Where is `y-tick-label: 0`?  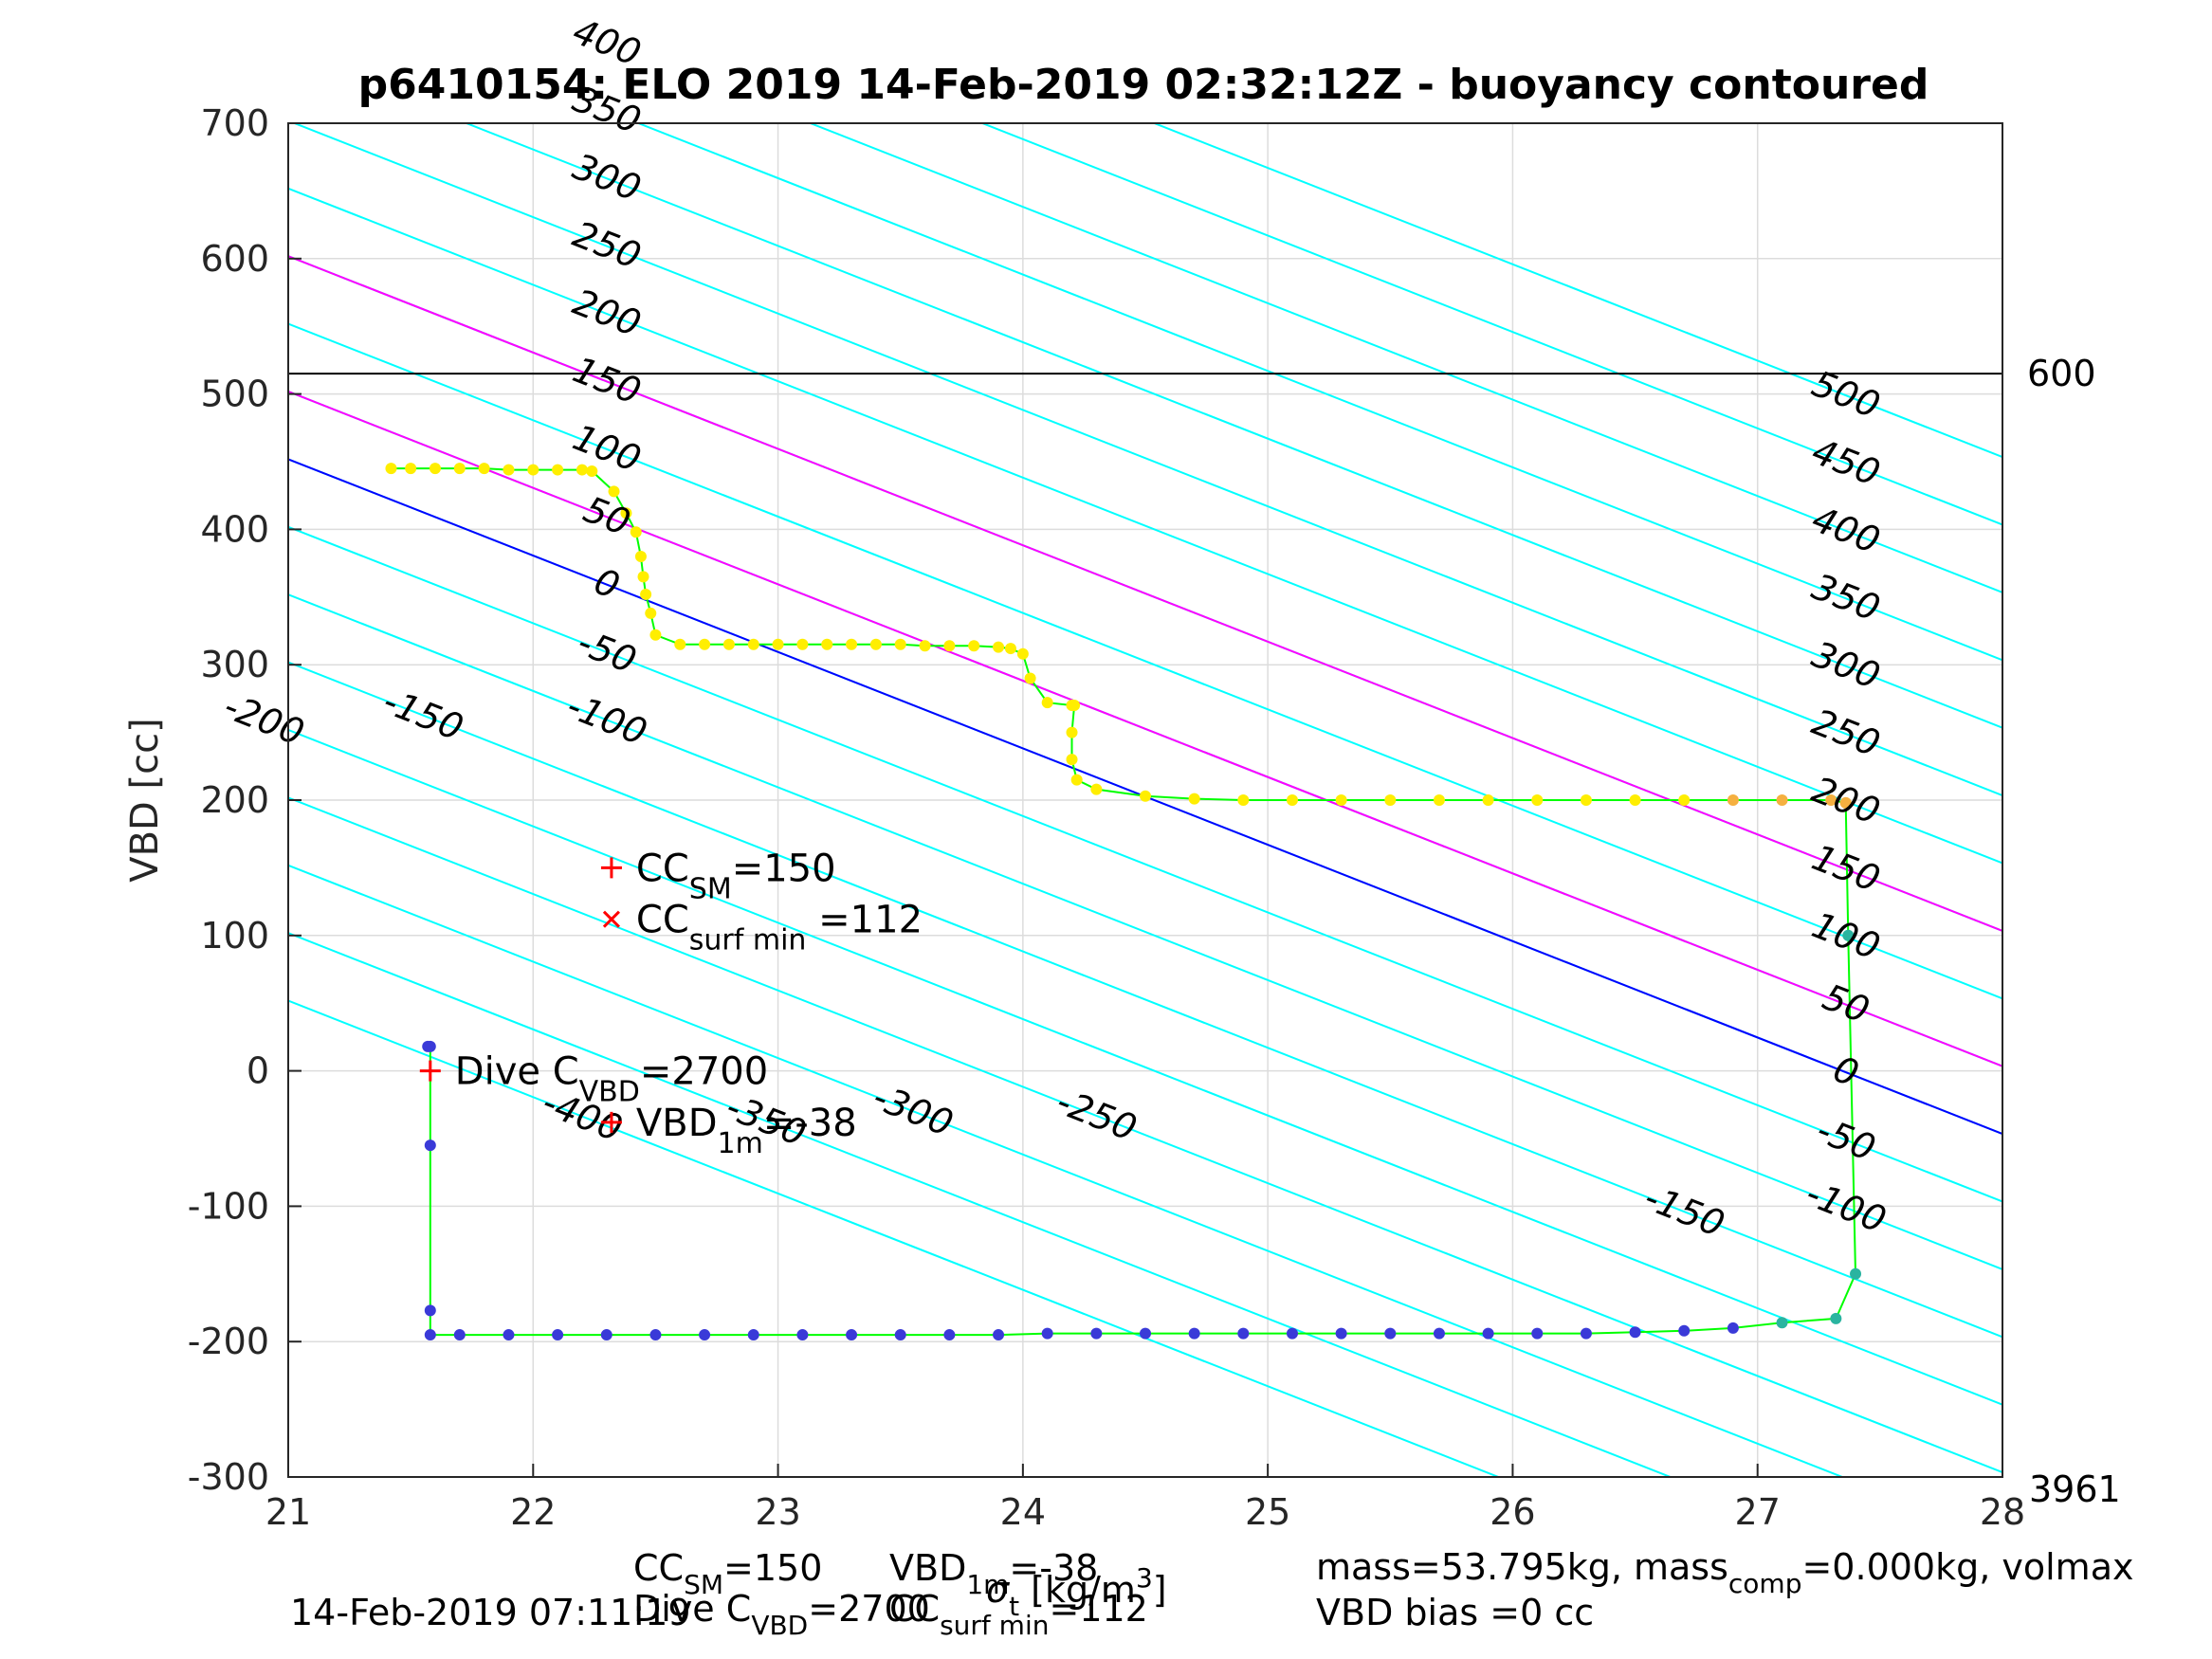
y-tick-label: 0 is located at coordinates (258, 1071).